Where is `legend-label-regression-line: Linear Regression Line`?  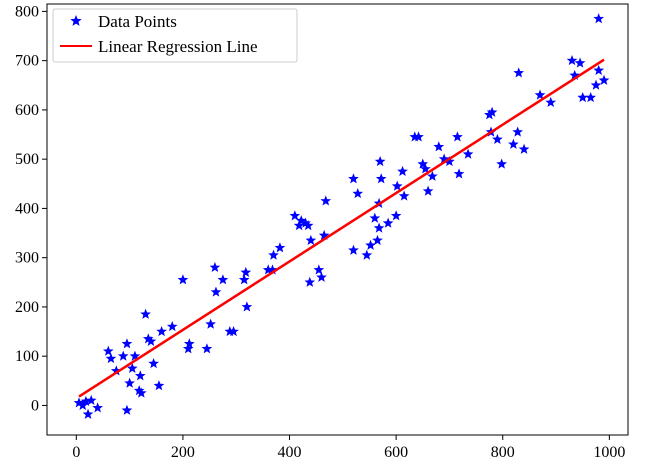
legend-label-regression-line: Linear Regression Line is located at coordinates (178, 46).